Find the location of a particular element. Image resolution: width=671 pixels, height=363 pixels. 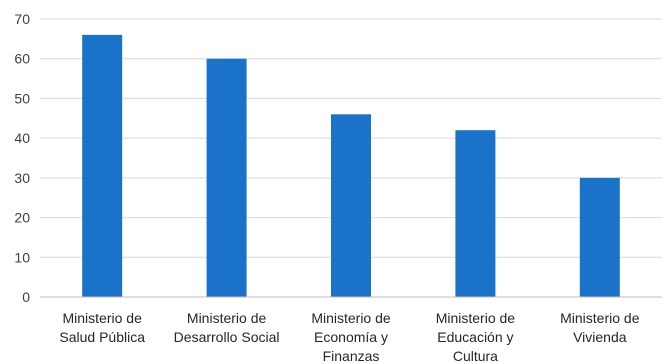

x-category-label: Ministerio de Desarrollo Social is located at coordinates (227, 327).